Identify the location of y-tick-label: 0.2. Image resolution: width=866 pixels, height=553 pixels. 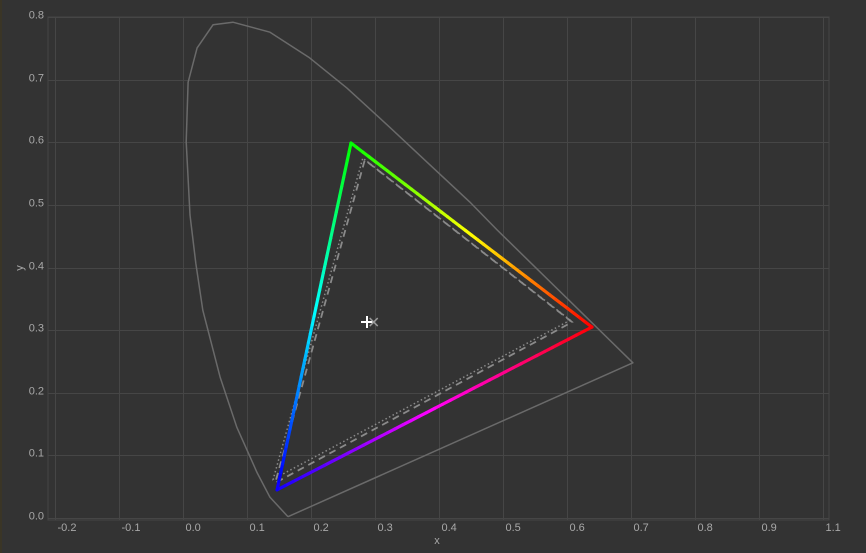
(36, 392).